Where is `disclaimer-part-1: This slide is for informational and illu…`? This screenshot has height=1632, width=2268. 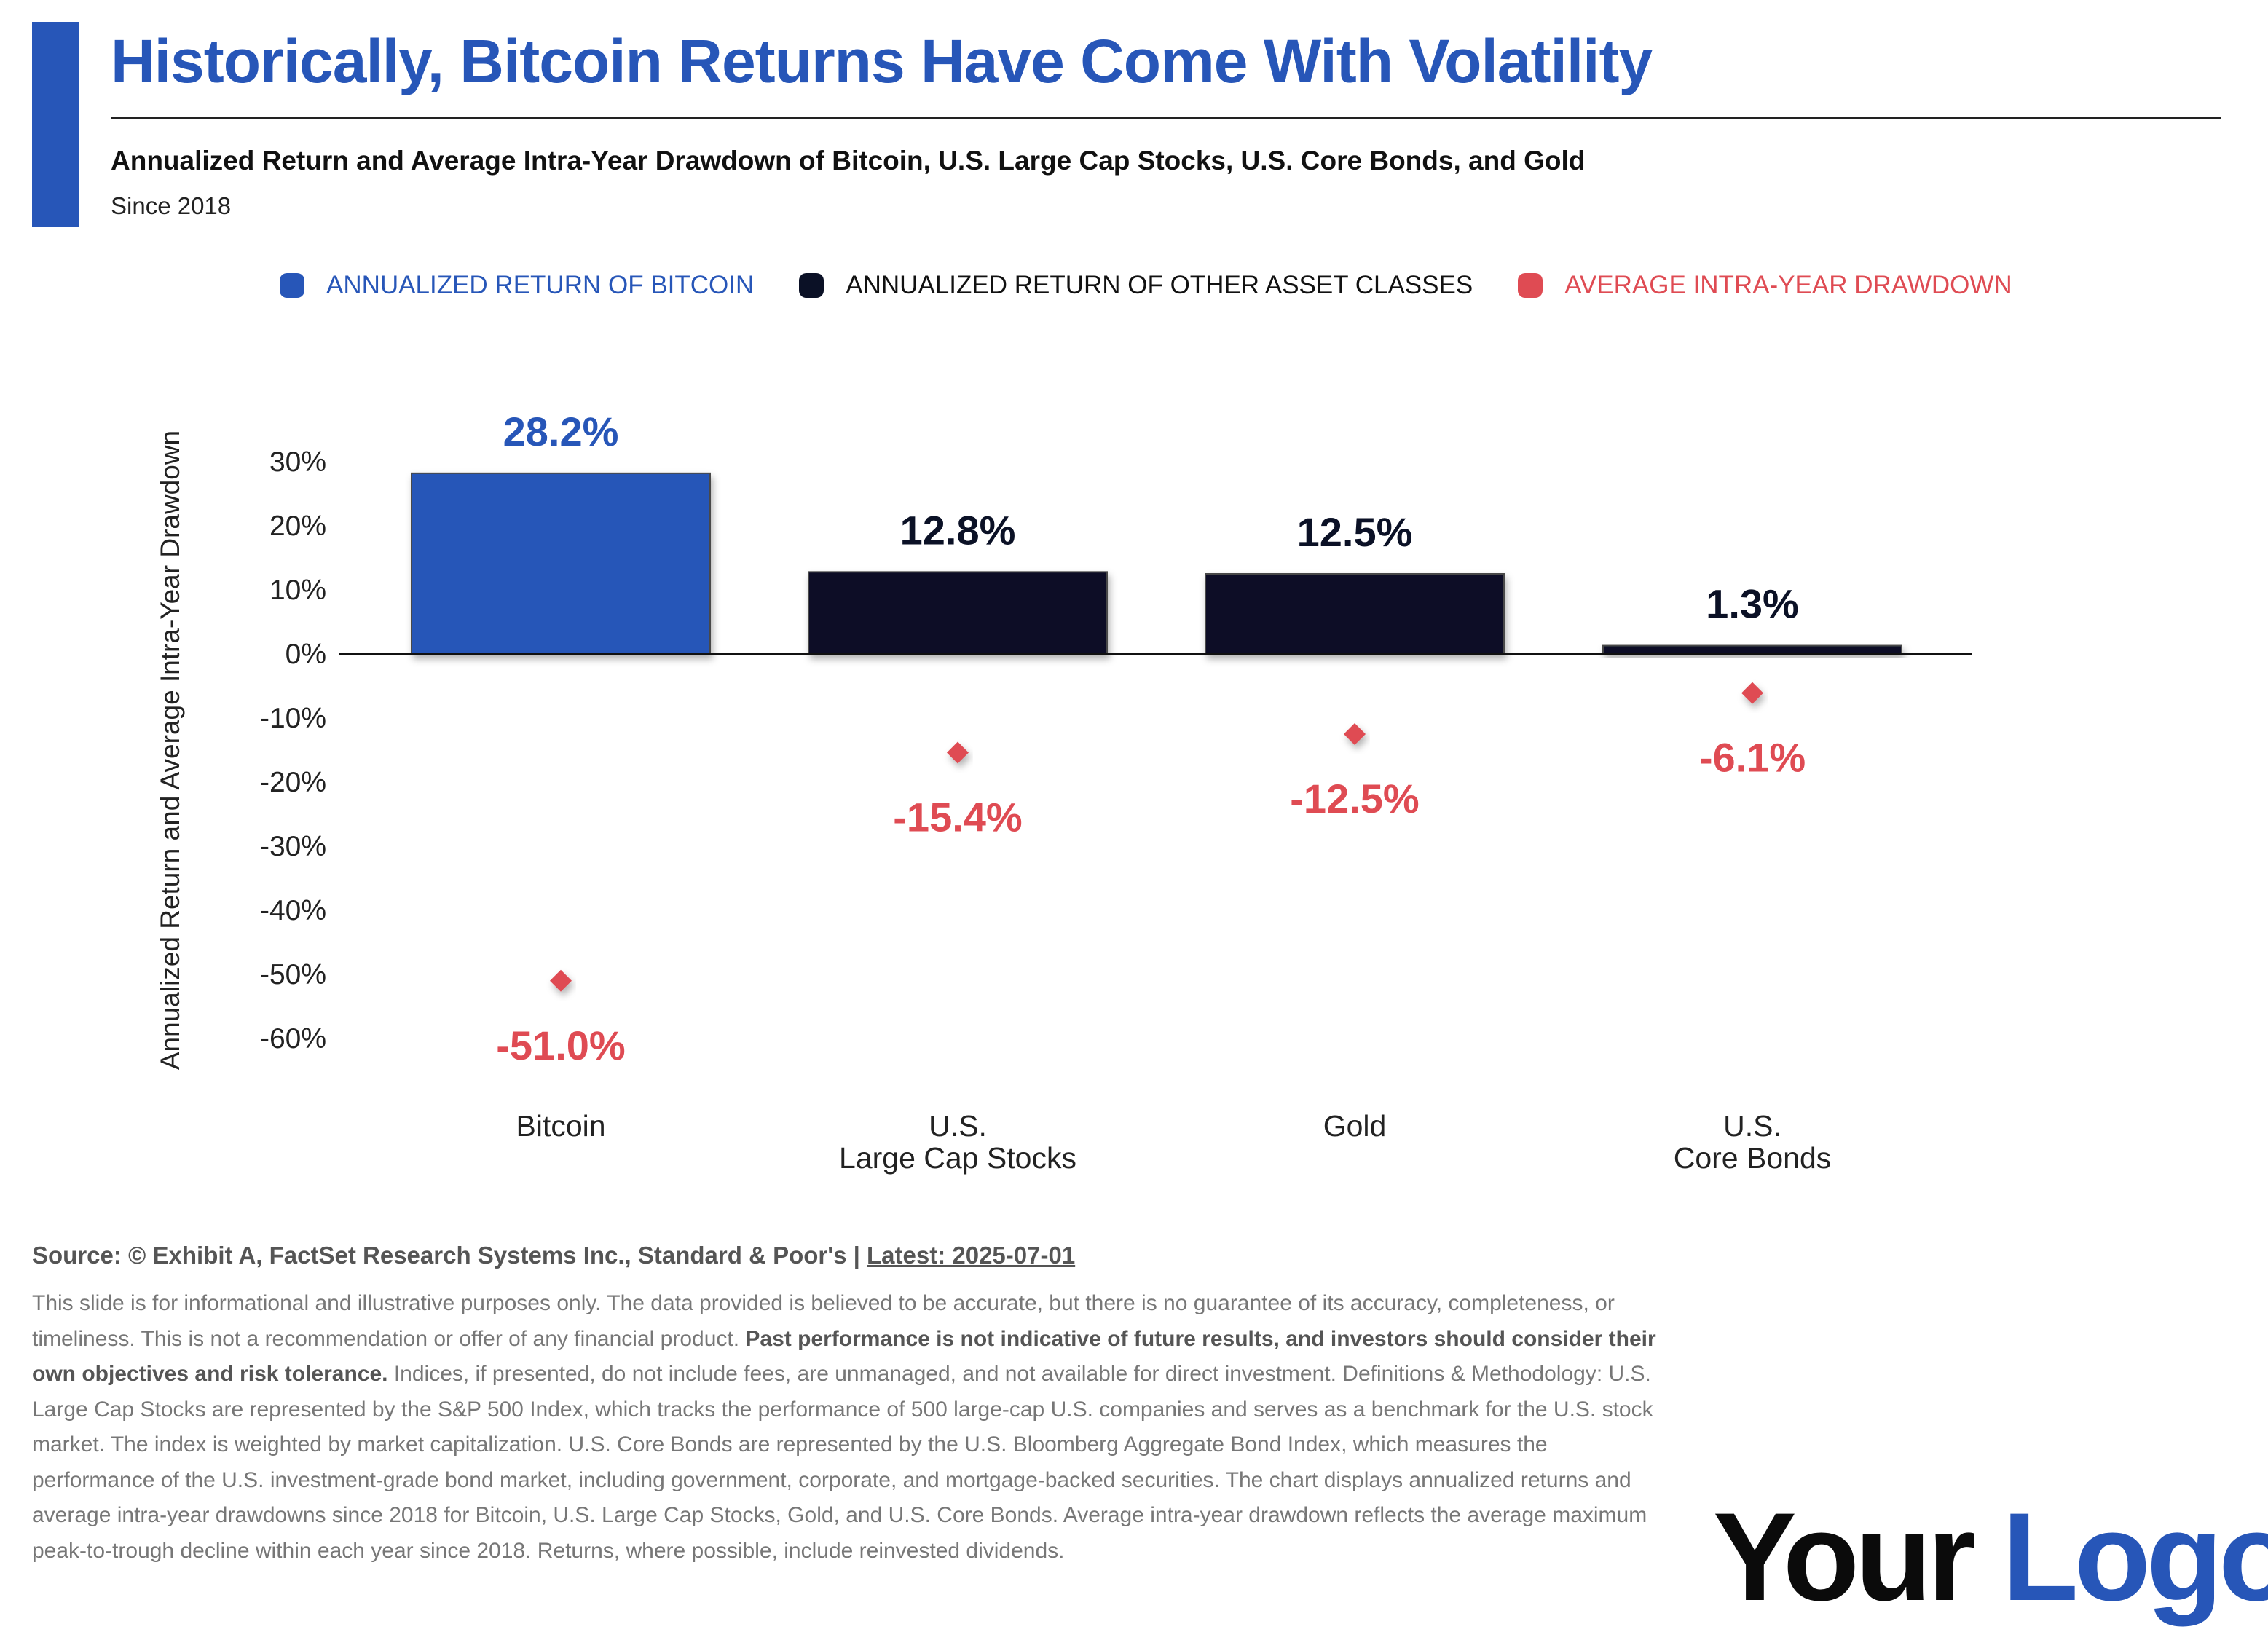
disclaimer-part-1: This slide is for informational and illu… is located at coordinates (823, 1321).